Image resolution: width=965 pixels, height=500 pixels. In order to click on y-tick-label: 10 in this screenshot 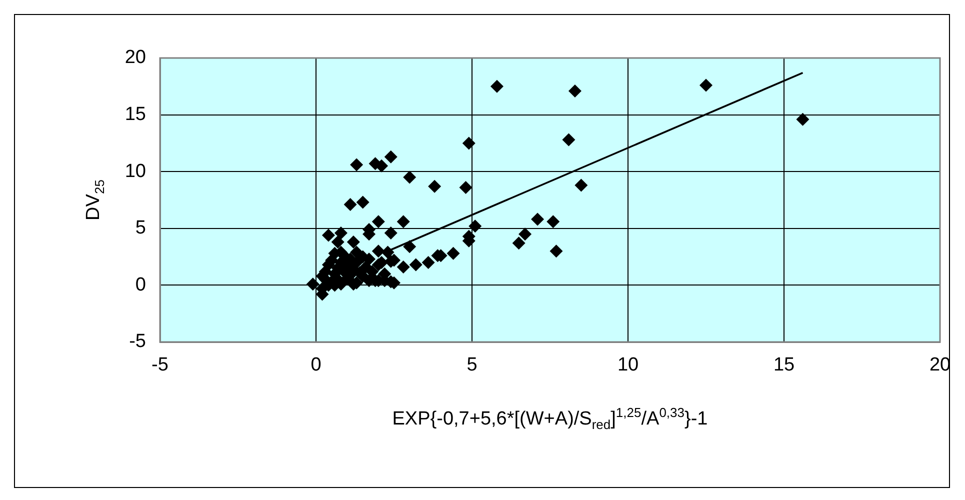, I will do `click(135, 171)`.